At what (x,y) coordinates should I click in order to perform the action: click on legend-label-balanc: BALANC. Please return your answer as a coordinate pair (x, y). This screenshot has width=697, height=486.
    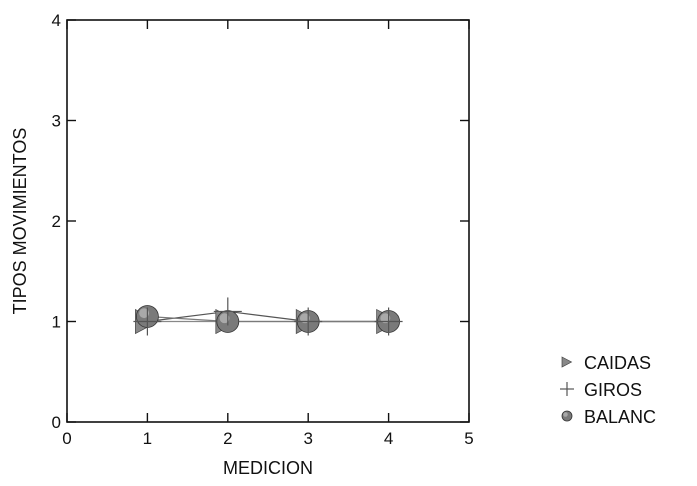
    Looking at the image, I should click on (620, 417).